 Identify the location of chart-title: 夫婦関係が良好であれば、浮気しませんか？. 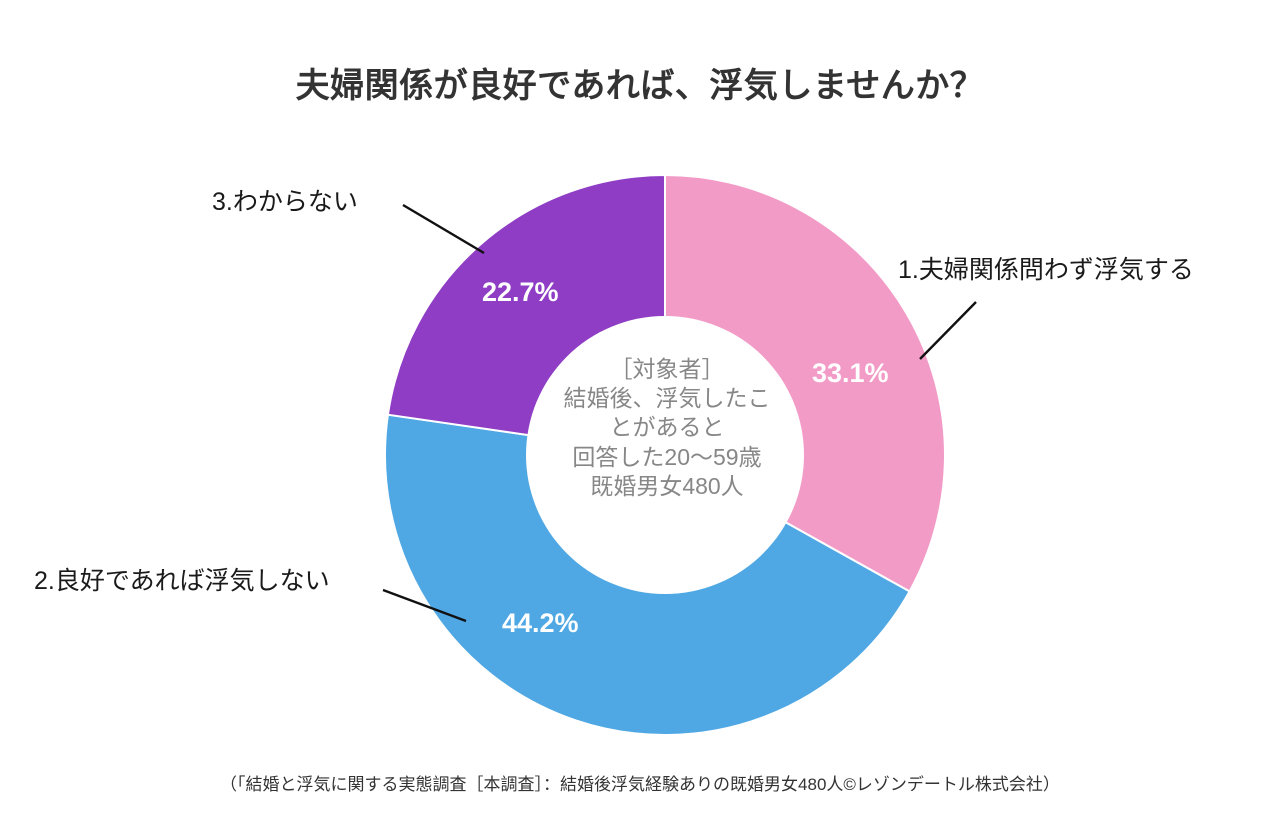
(640, 86).